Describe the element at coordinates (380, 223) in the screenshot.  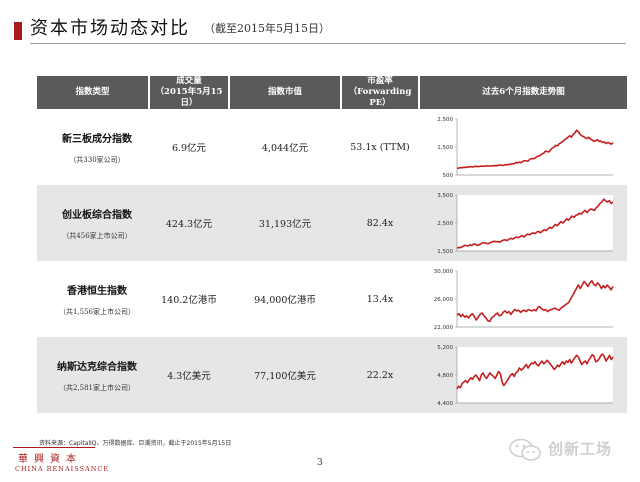
I see `pe-cell: 82.4x` at that location.